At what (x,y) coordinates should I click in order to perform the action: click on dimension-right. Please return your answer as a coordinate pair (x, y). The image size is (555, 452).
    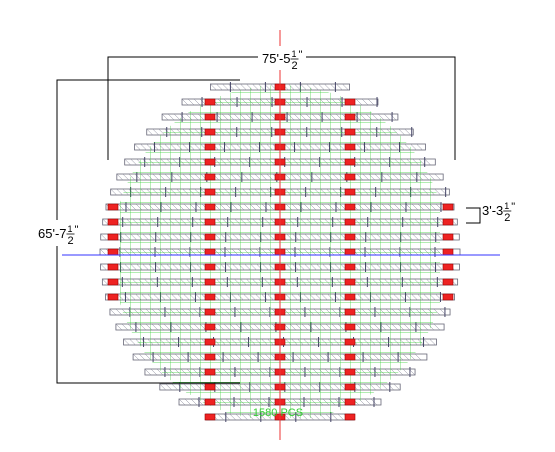
    Looking at the image, I should click on (473, 215).